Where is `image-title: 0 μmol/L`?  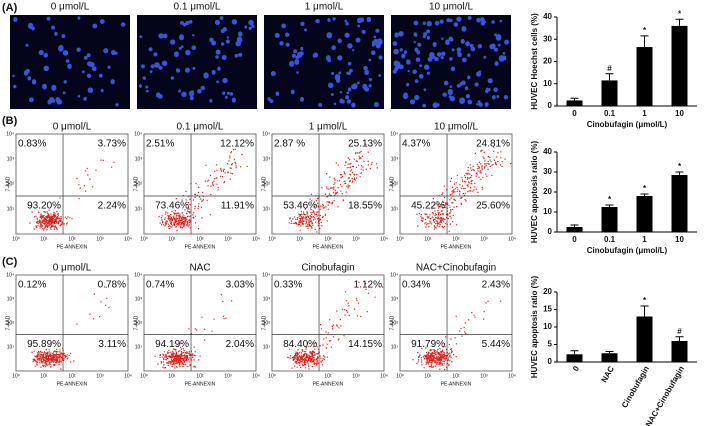
image-title: 0 μmol/L is located at coordinates (70, 7).